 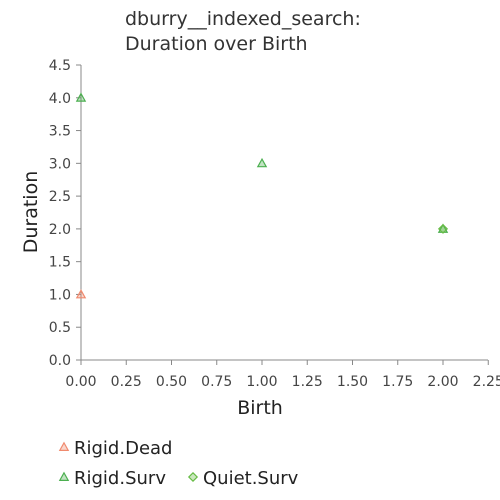 I want to click on y-tick-label: 3.0, so click(x=60, y=164).